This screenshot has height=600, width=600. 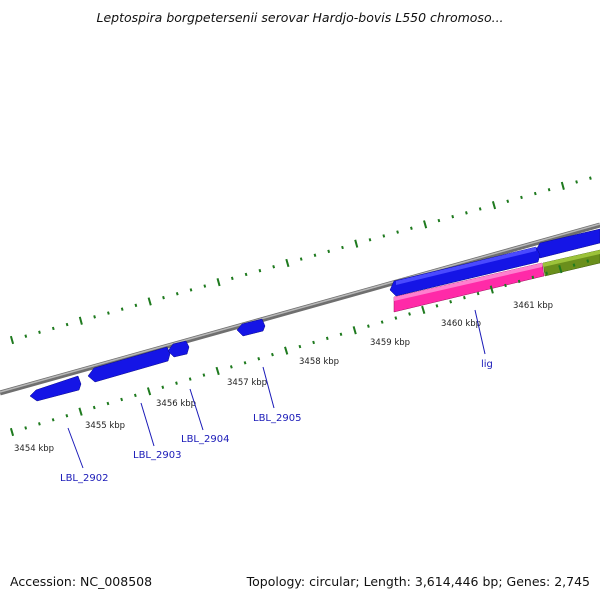 What do you see at coordinates (251, 327) in the screenshot?
I see `gene-feature-lbl2905` at bounding box center [251, 327].